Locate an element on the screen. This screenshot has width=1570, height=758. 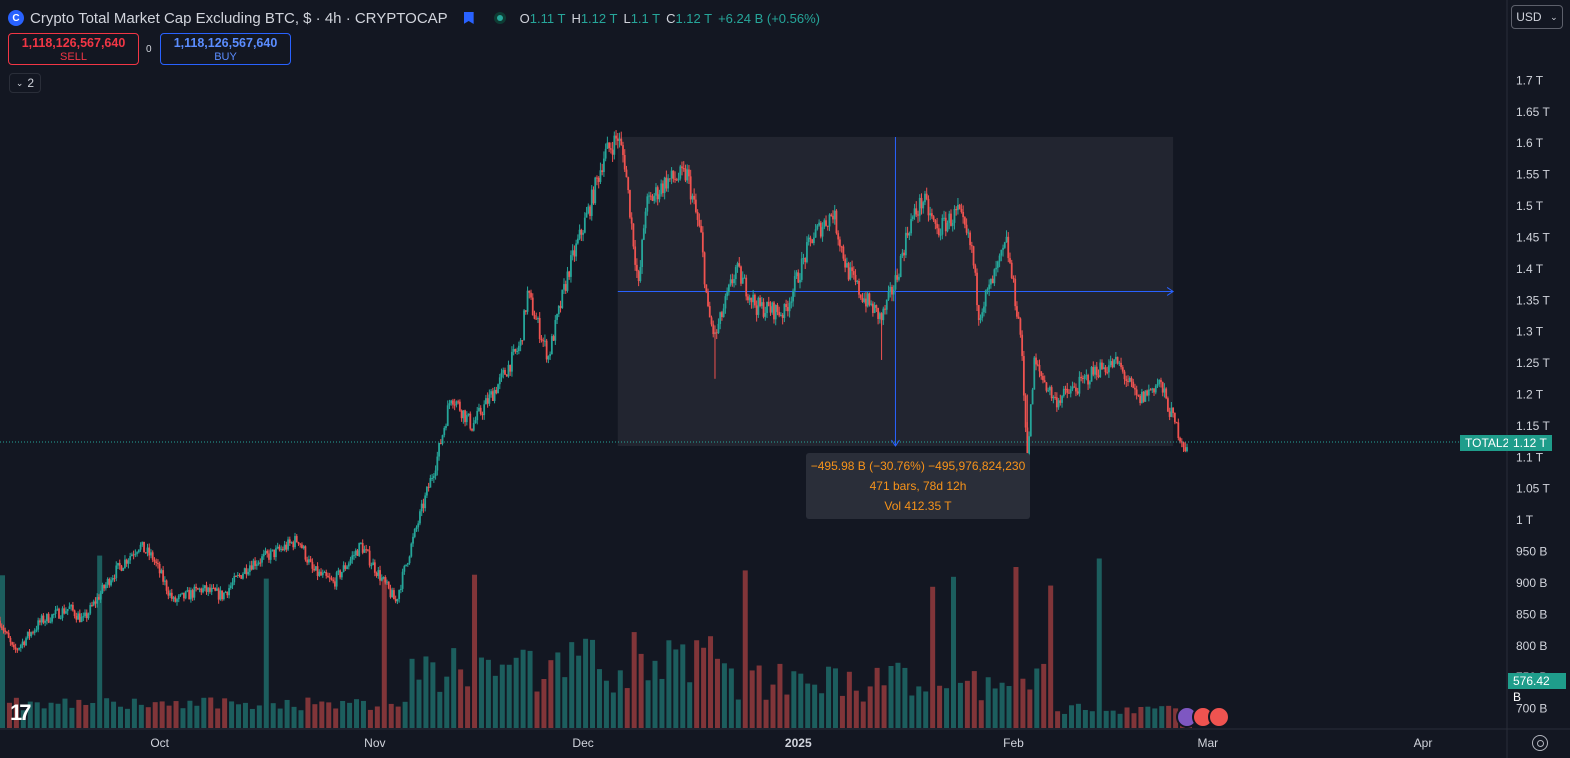
price-axis-label: 850 B is located at coordinates (1531, 614).